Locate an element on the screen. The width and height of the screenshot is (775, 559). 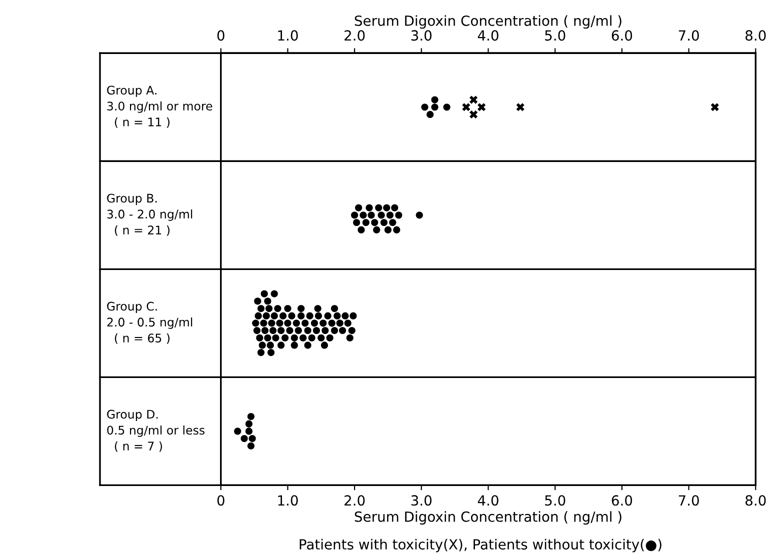
x2-tick-label: 6.0 is located at coordinates (622, 35).